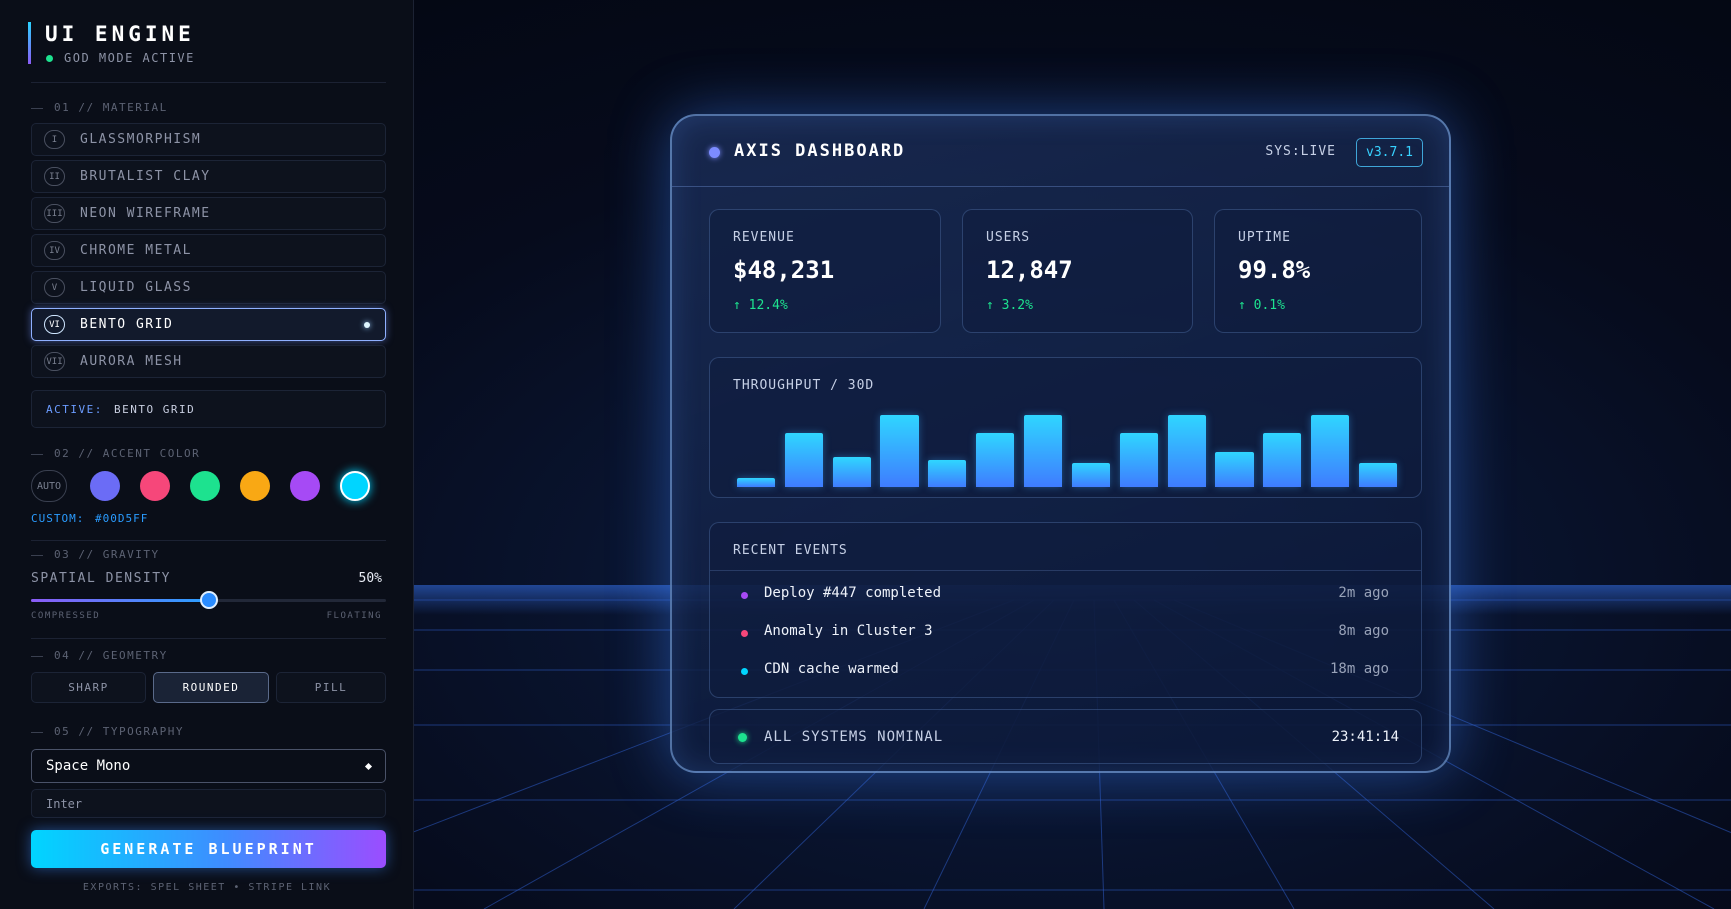  What do you see at coordinates (111, 107) in the screenshot?
I see `section-heading: 01 // MATERIAL` at bounding box center [111, 107].